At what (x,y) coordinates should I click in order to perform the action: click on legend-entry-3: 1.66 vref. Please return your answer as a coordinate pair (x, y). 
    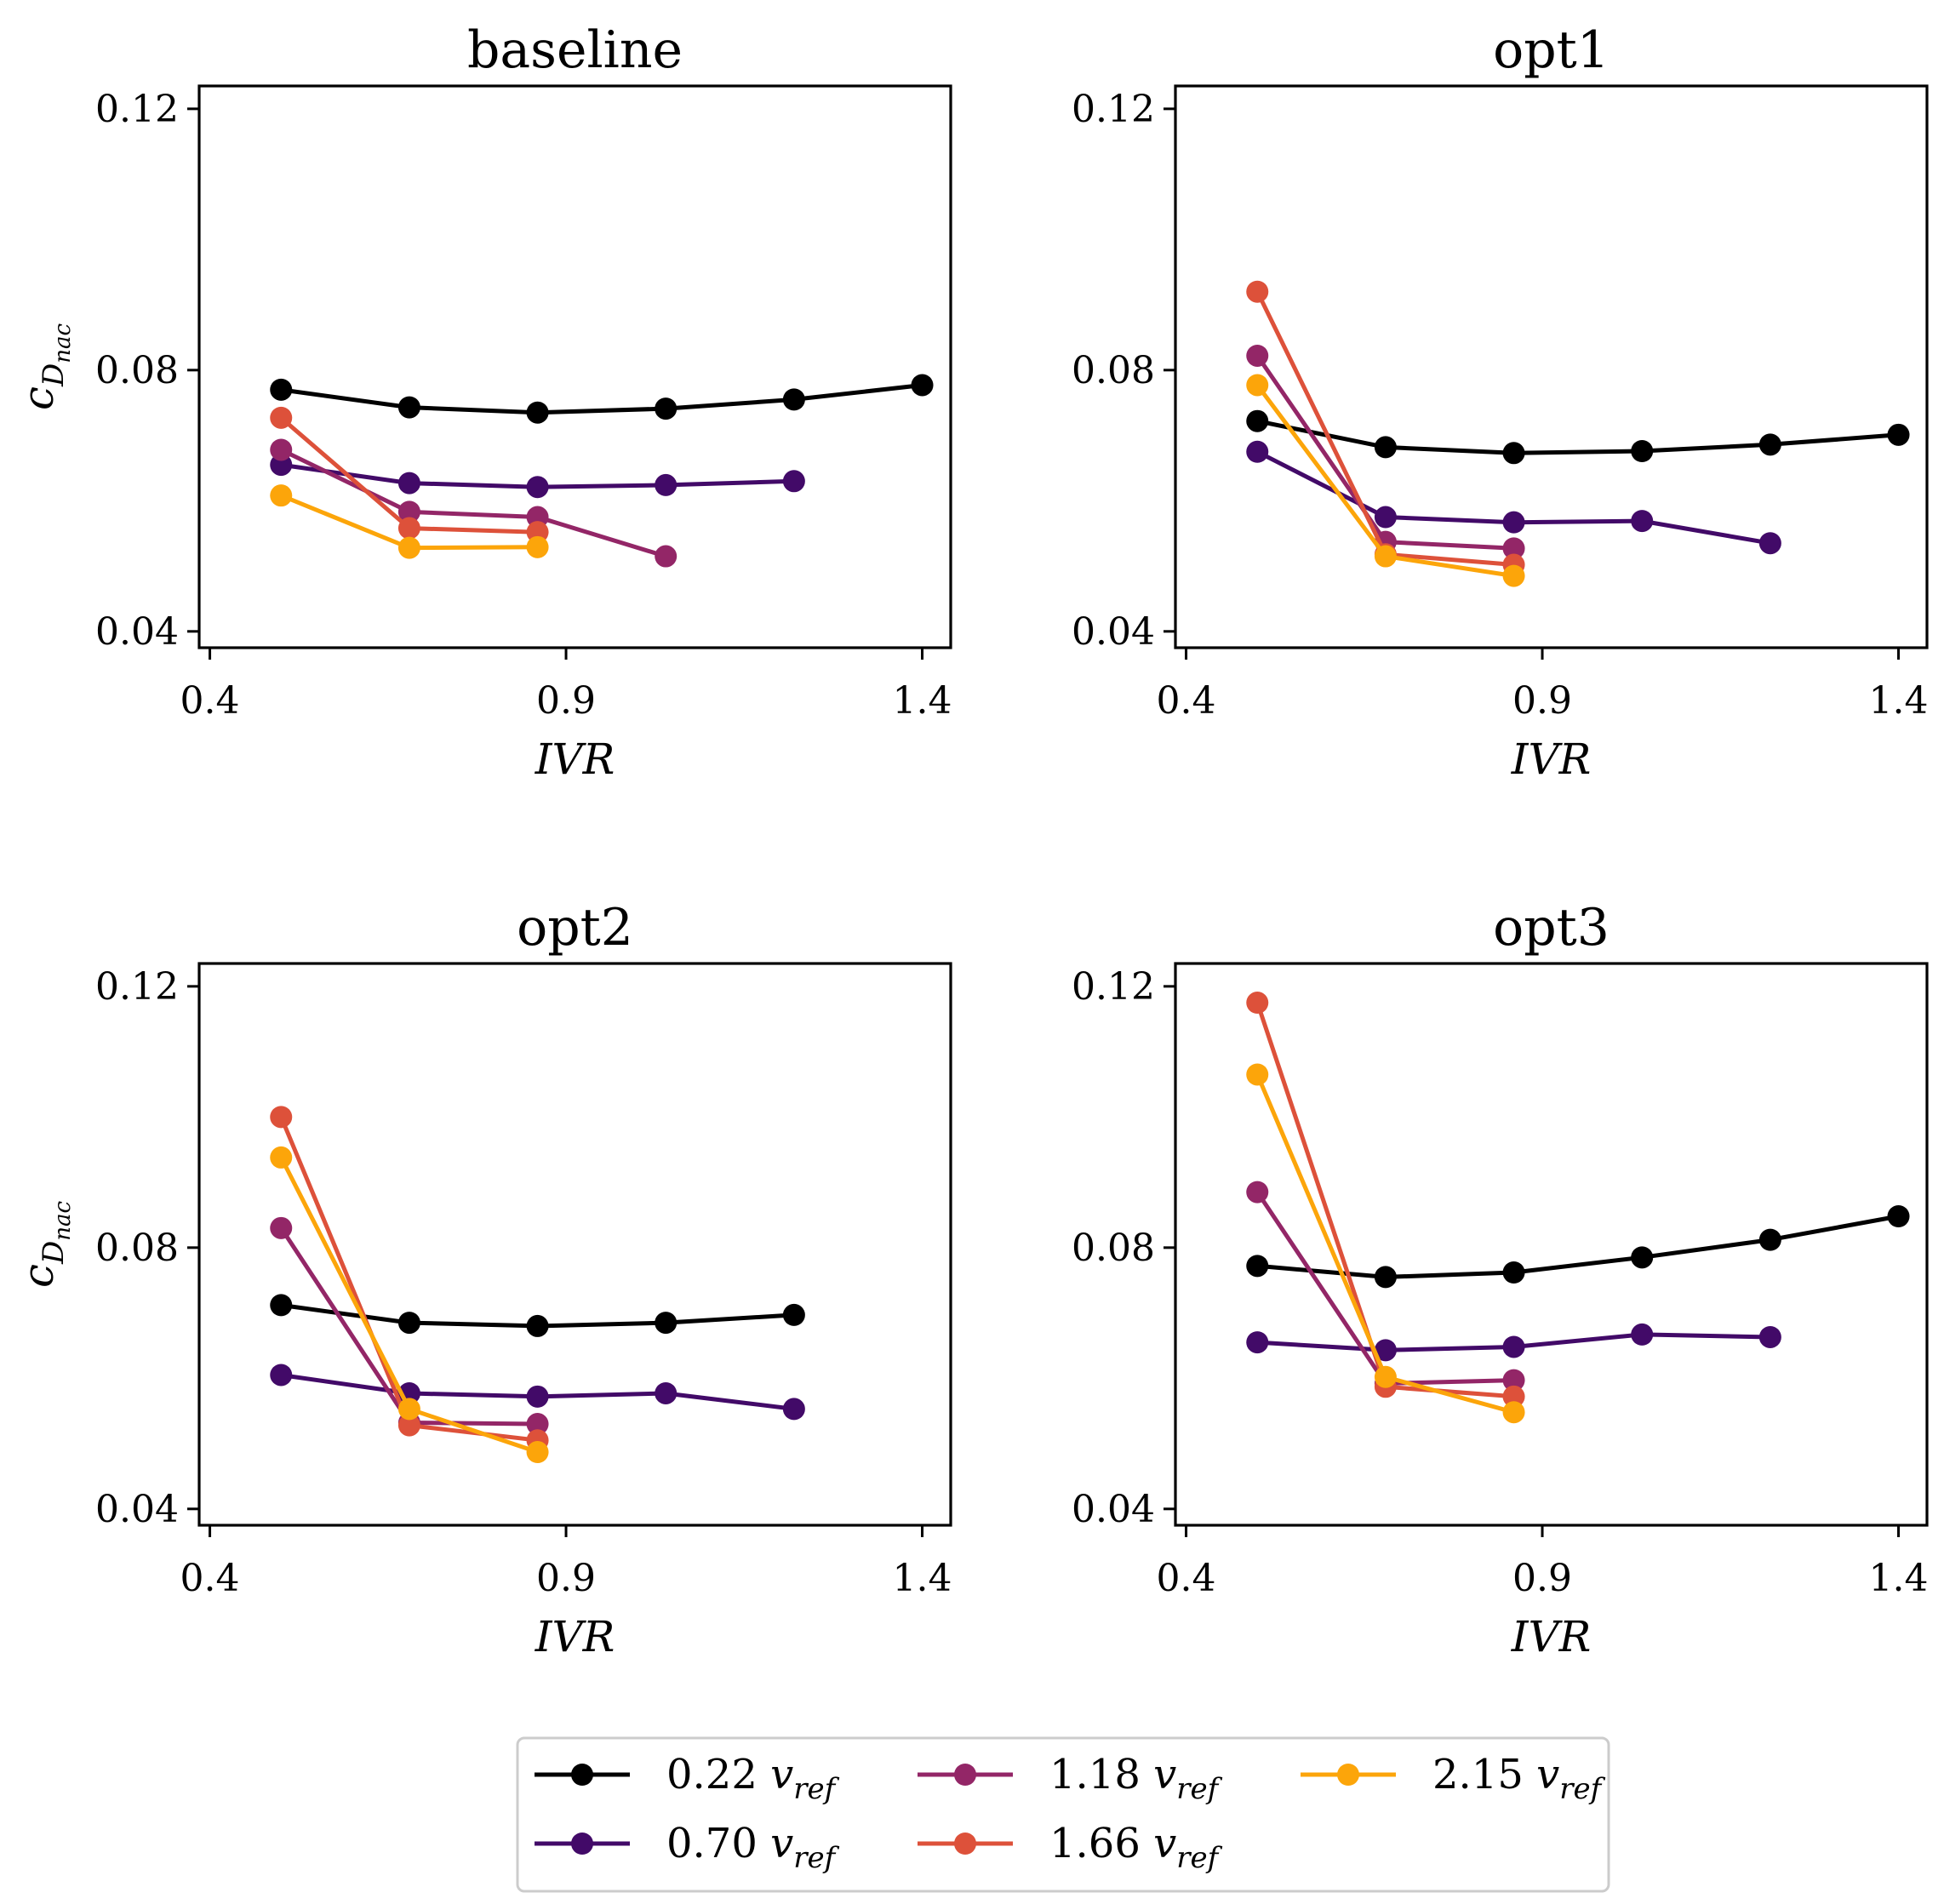
    Looking at the image, I should click on (1070, 1848).